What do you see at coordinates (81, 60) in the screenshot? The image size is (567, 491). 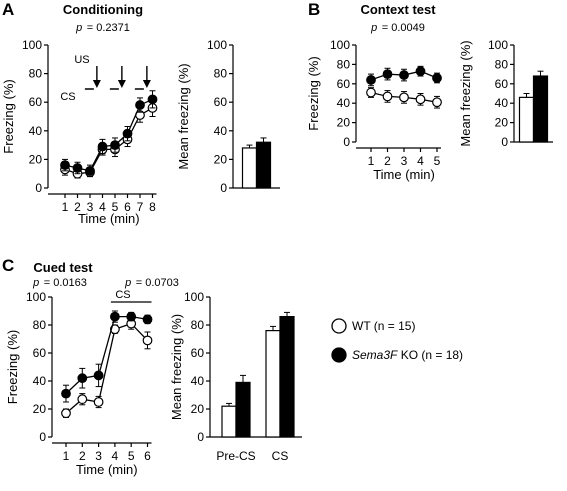 I see `us-label: US` at bounding box center [81, 60].